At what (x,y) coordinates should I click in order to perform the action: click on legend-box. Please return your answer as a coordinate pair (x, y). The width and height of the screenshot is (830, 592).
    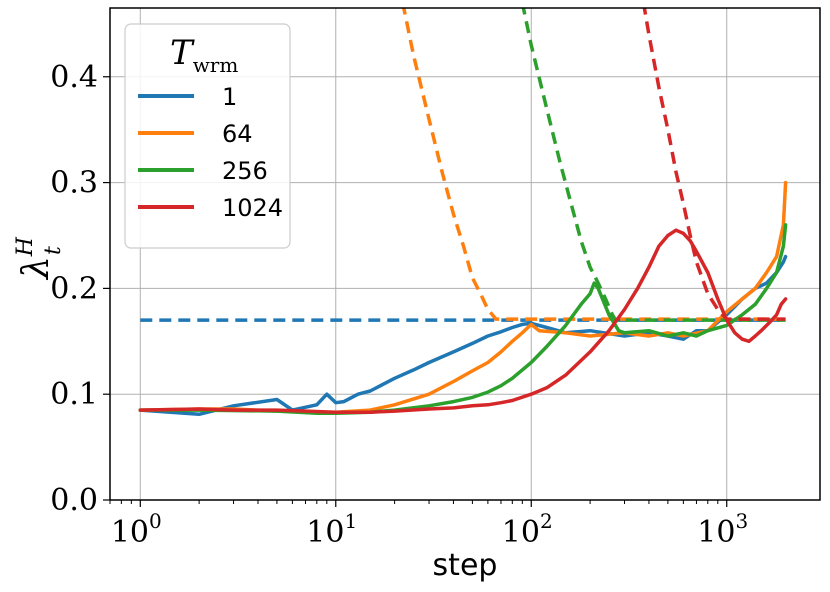
    Looking at the image, I should click on (207, 136).